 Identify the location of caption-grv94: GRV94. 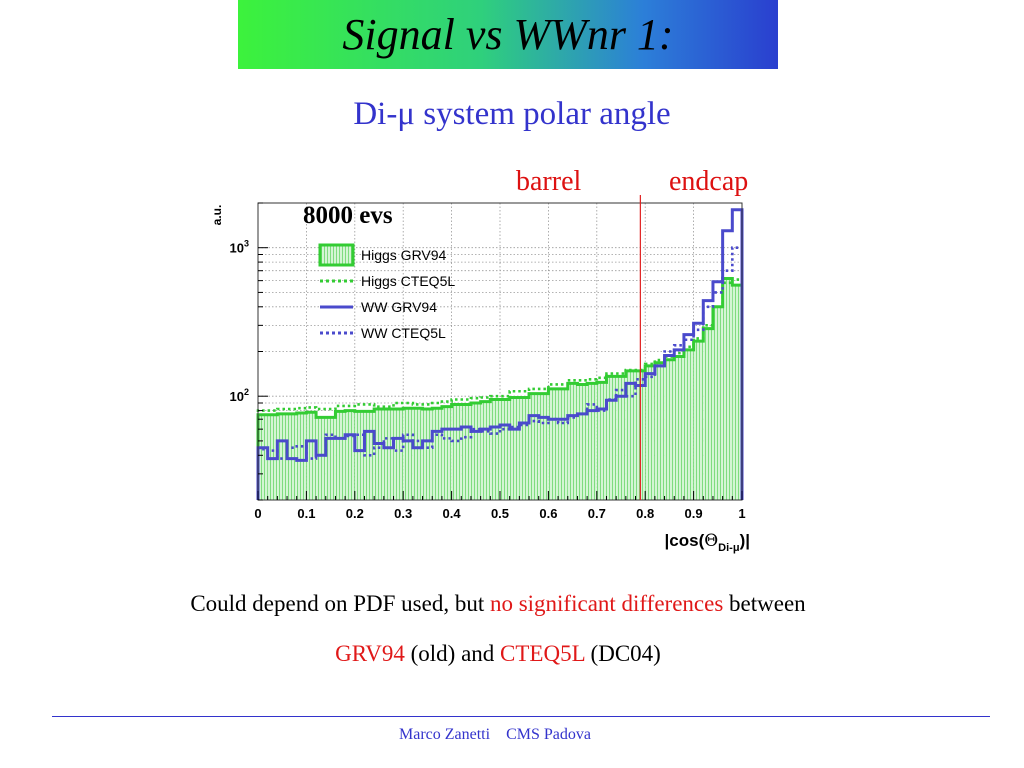
(370, 653).